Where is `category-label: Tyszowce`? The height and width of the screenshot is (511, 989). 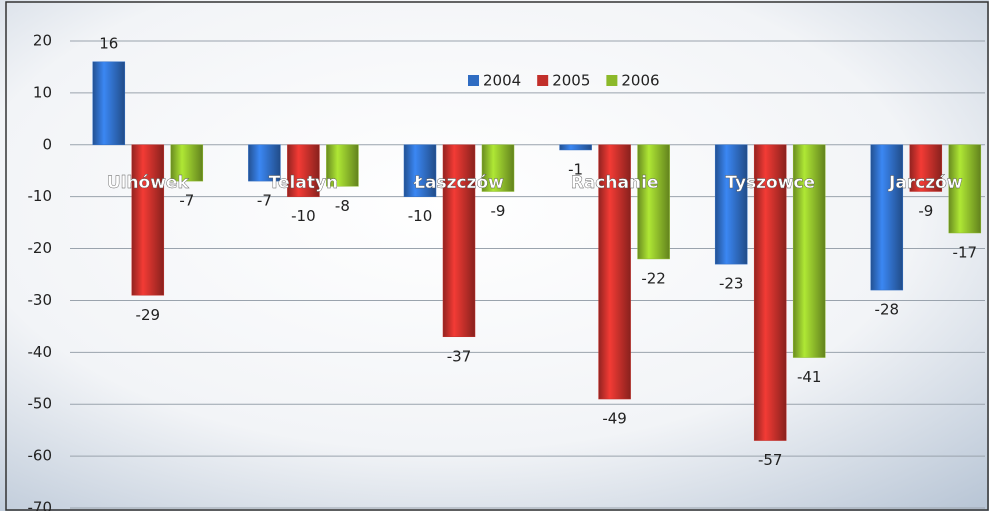
category-label: Tyszowce is located at coordinates (770, 183).